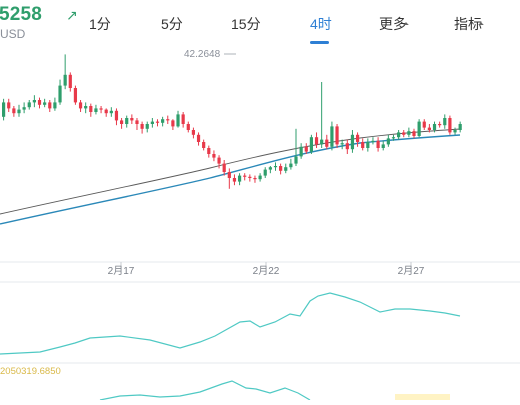  I want to click on timeframe-tabs: 1分 5分 15分 4时 更多 指标, so click(297, 23).